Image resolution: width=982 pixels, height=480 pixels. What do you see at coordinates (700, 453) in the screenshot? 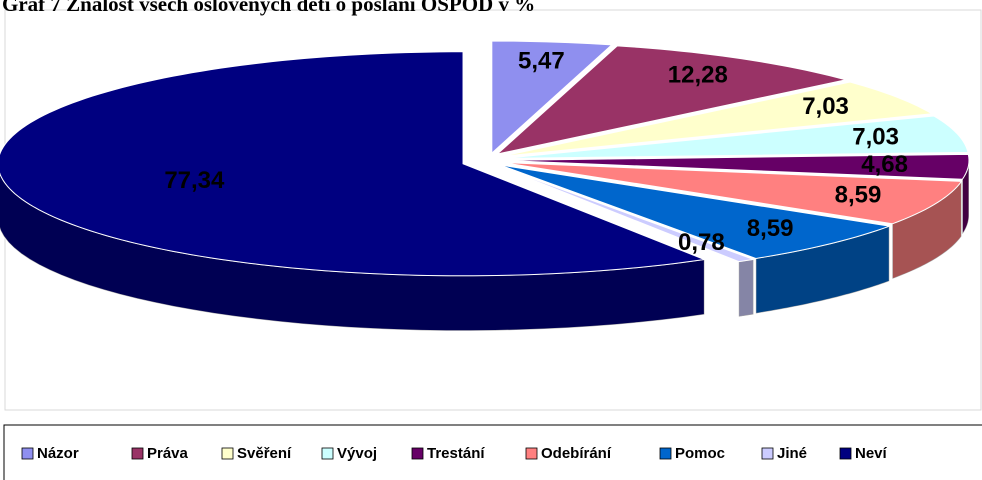
I see `legend-label: Pomoc` at bounding box center [700, 453].